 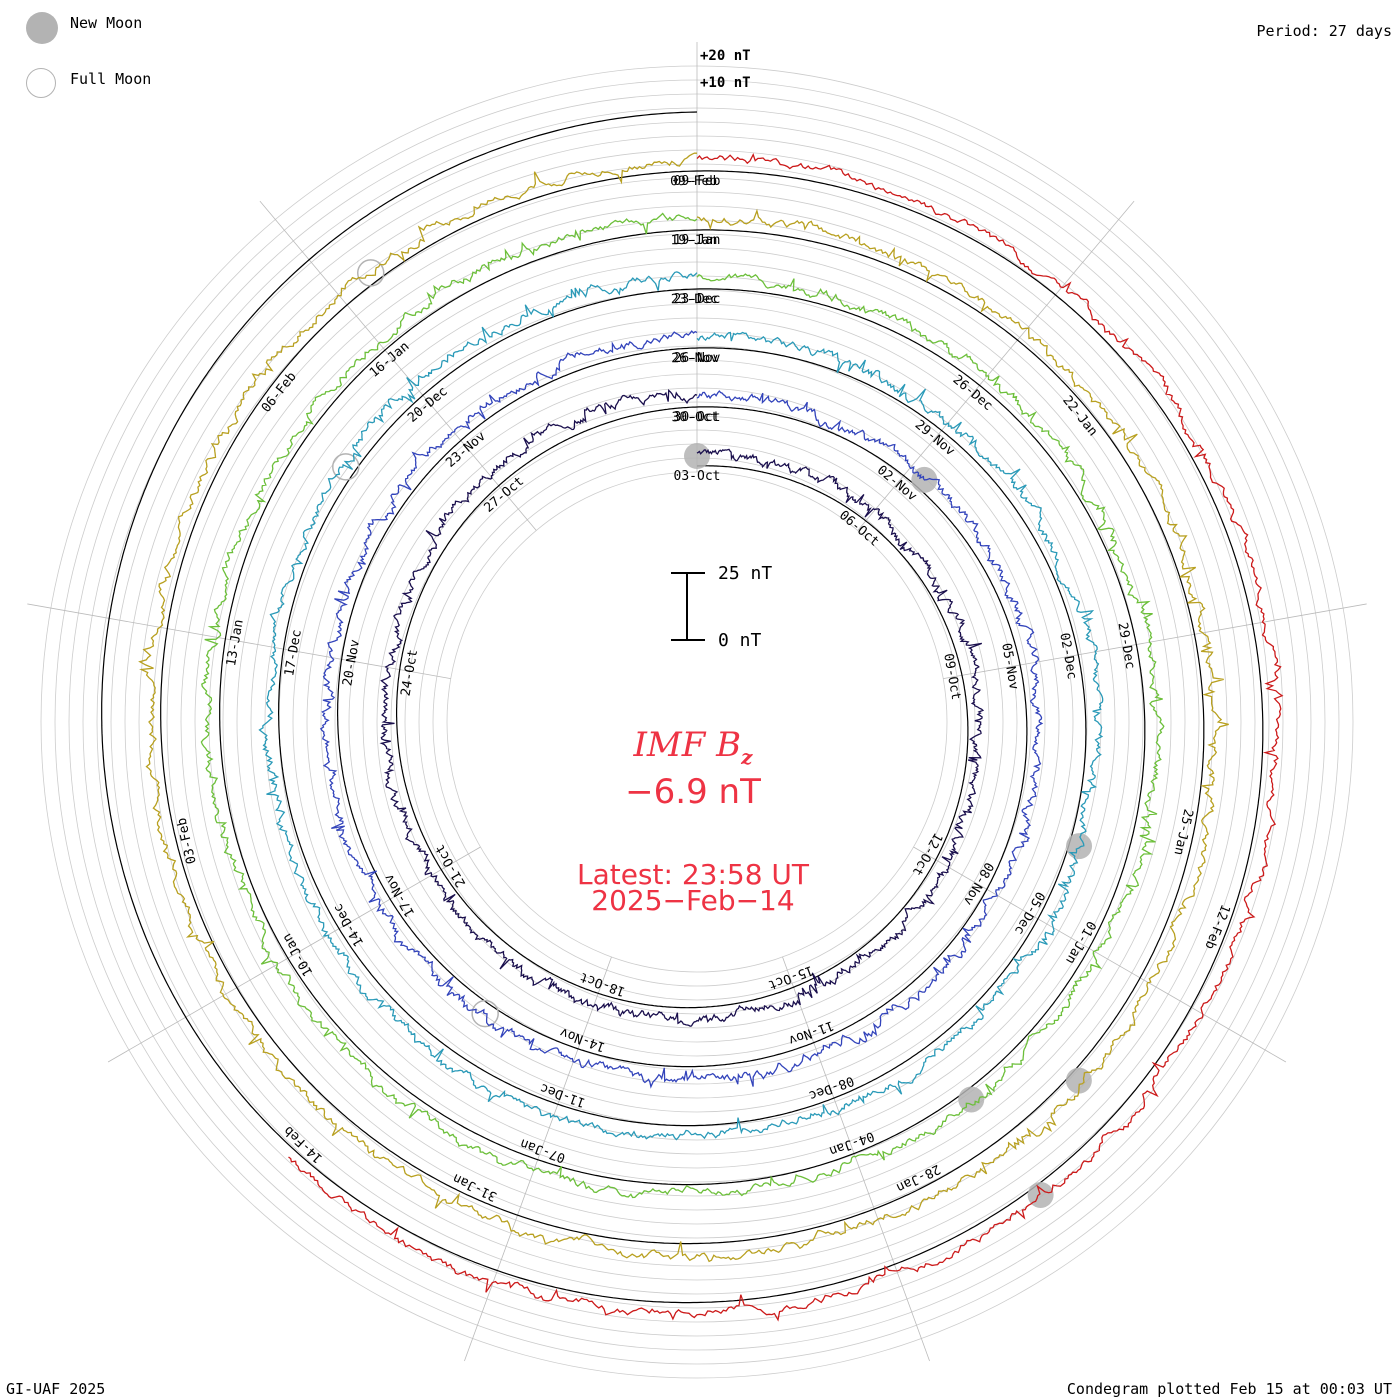 I want to click on parameter-subscript: z, so click(x=747, y=756).